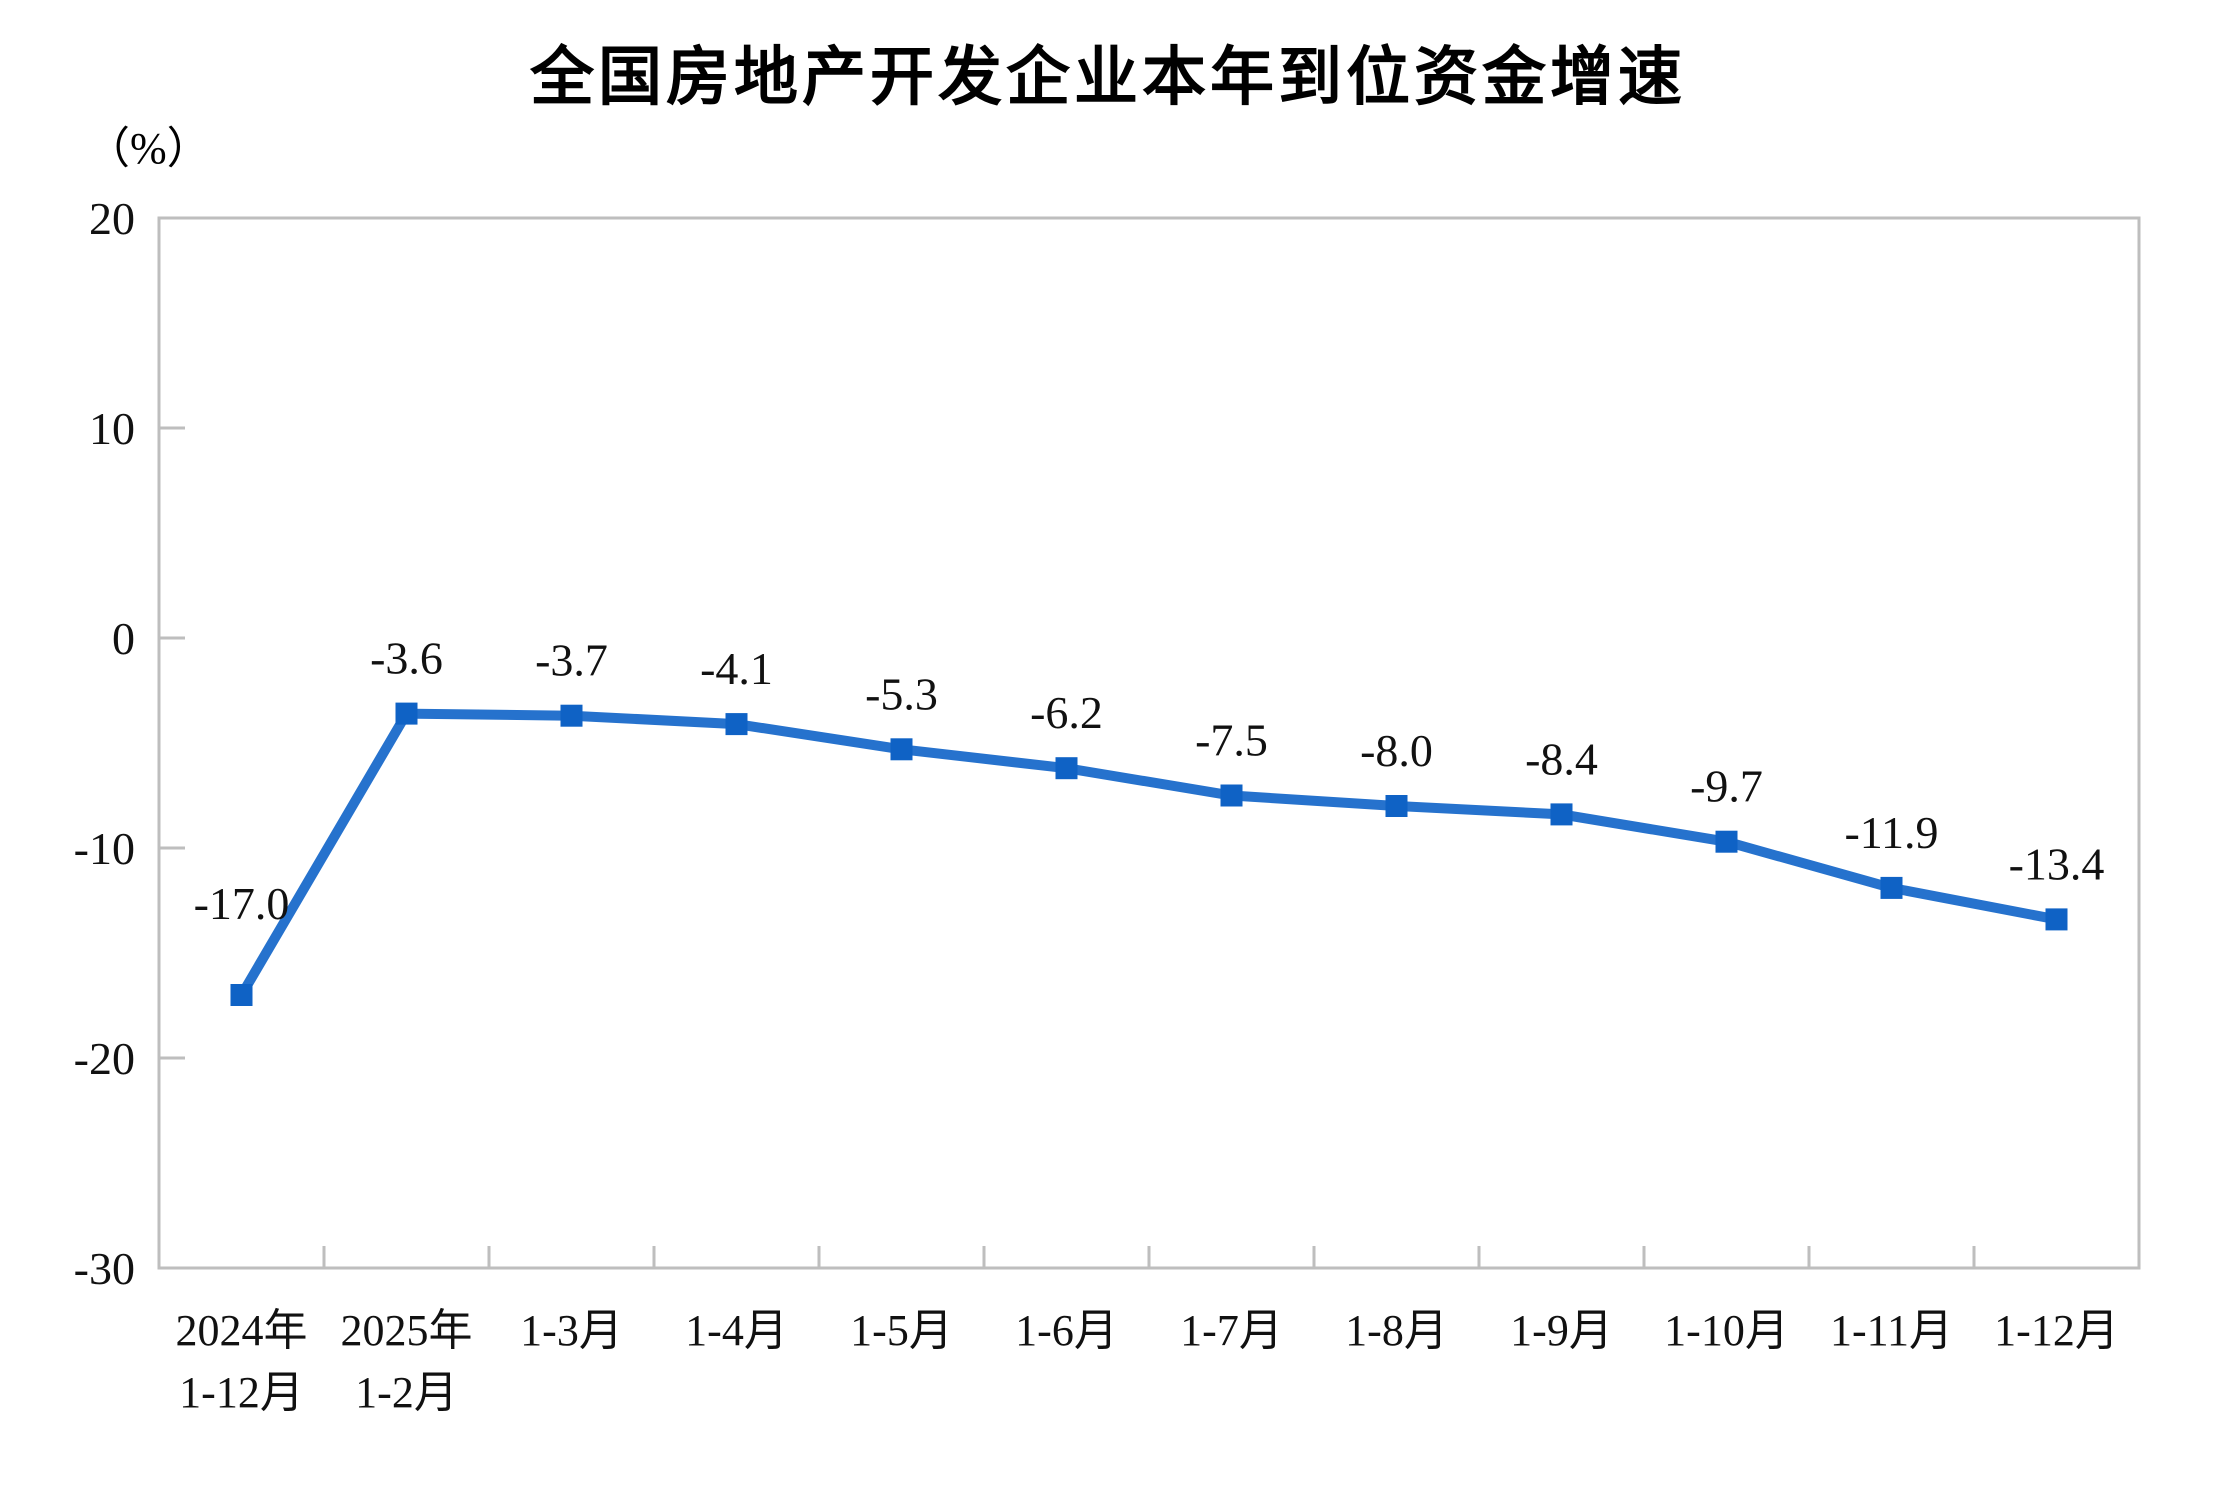 The image size is (2216, 1492). What do you see at coordinates (242, 903) in the screenshot?
I see `data-point-label: -17.0` at bounding box center [242, 903].